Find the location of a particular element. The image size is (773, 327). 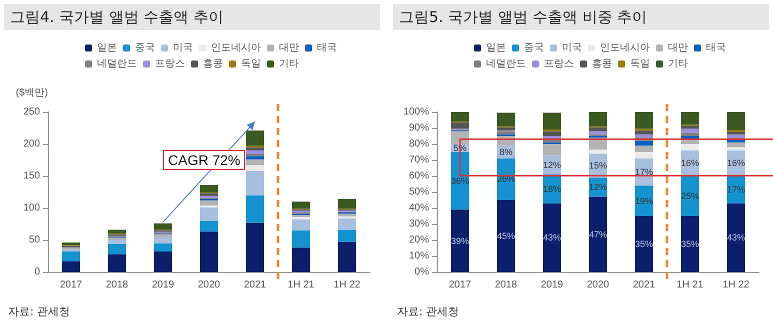

y-tick-label: 0 is located at coordinates (37, 272).